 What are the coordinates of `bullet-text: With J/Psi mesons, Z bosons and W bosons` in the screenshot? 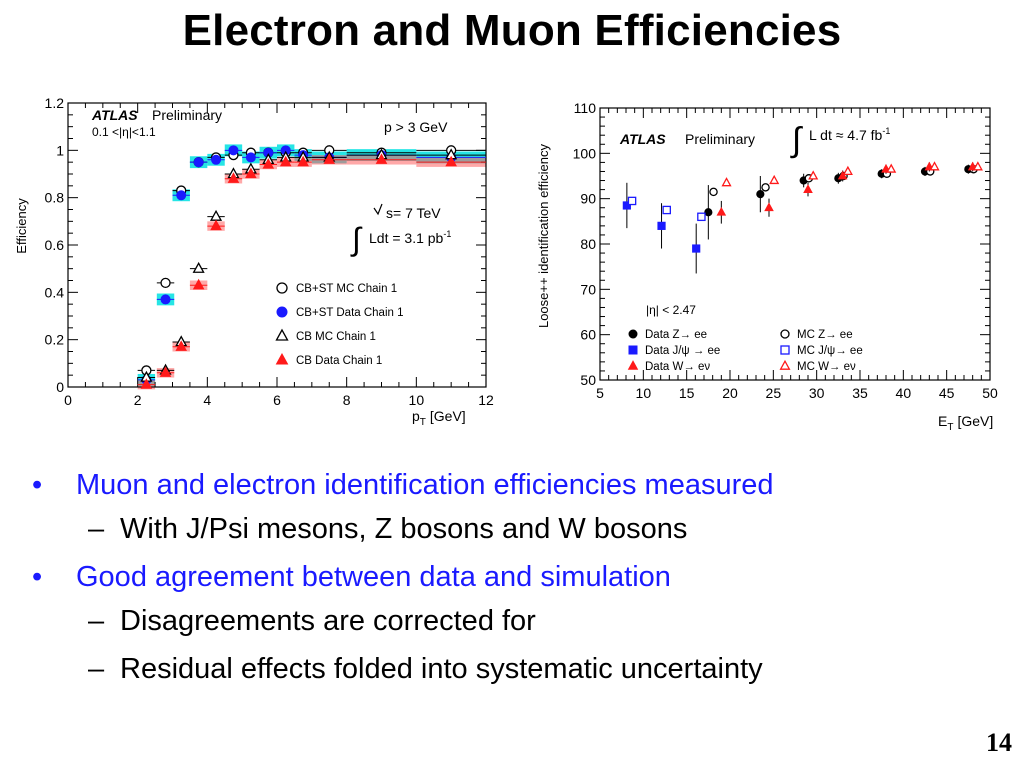 It's located at (404, 529).